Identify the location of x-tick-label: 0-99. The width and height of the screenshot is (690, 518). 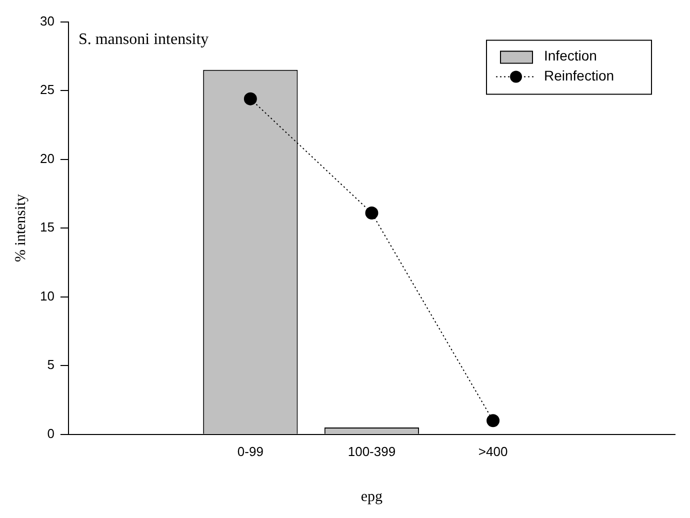
(250, 451).